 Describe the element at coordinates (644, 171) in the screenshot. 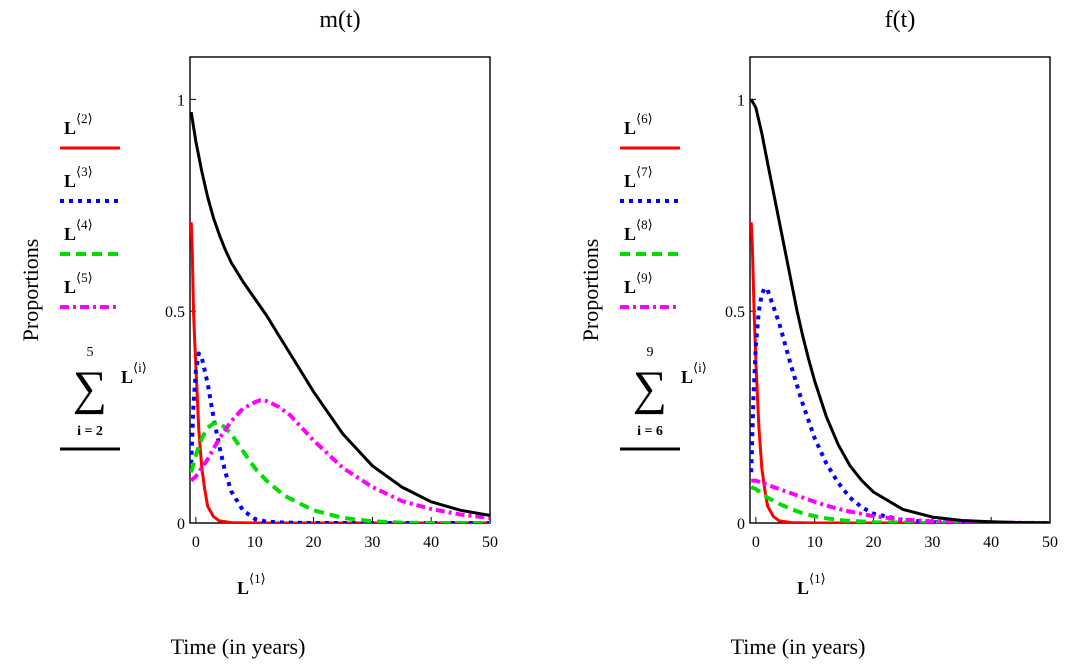

I see `legend-label-3-sup: ⟨7⟩` at that location.